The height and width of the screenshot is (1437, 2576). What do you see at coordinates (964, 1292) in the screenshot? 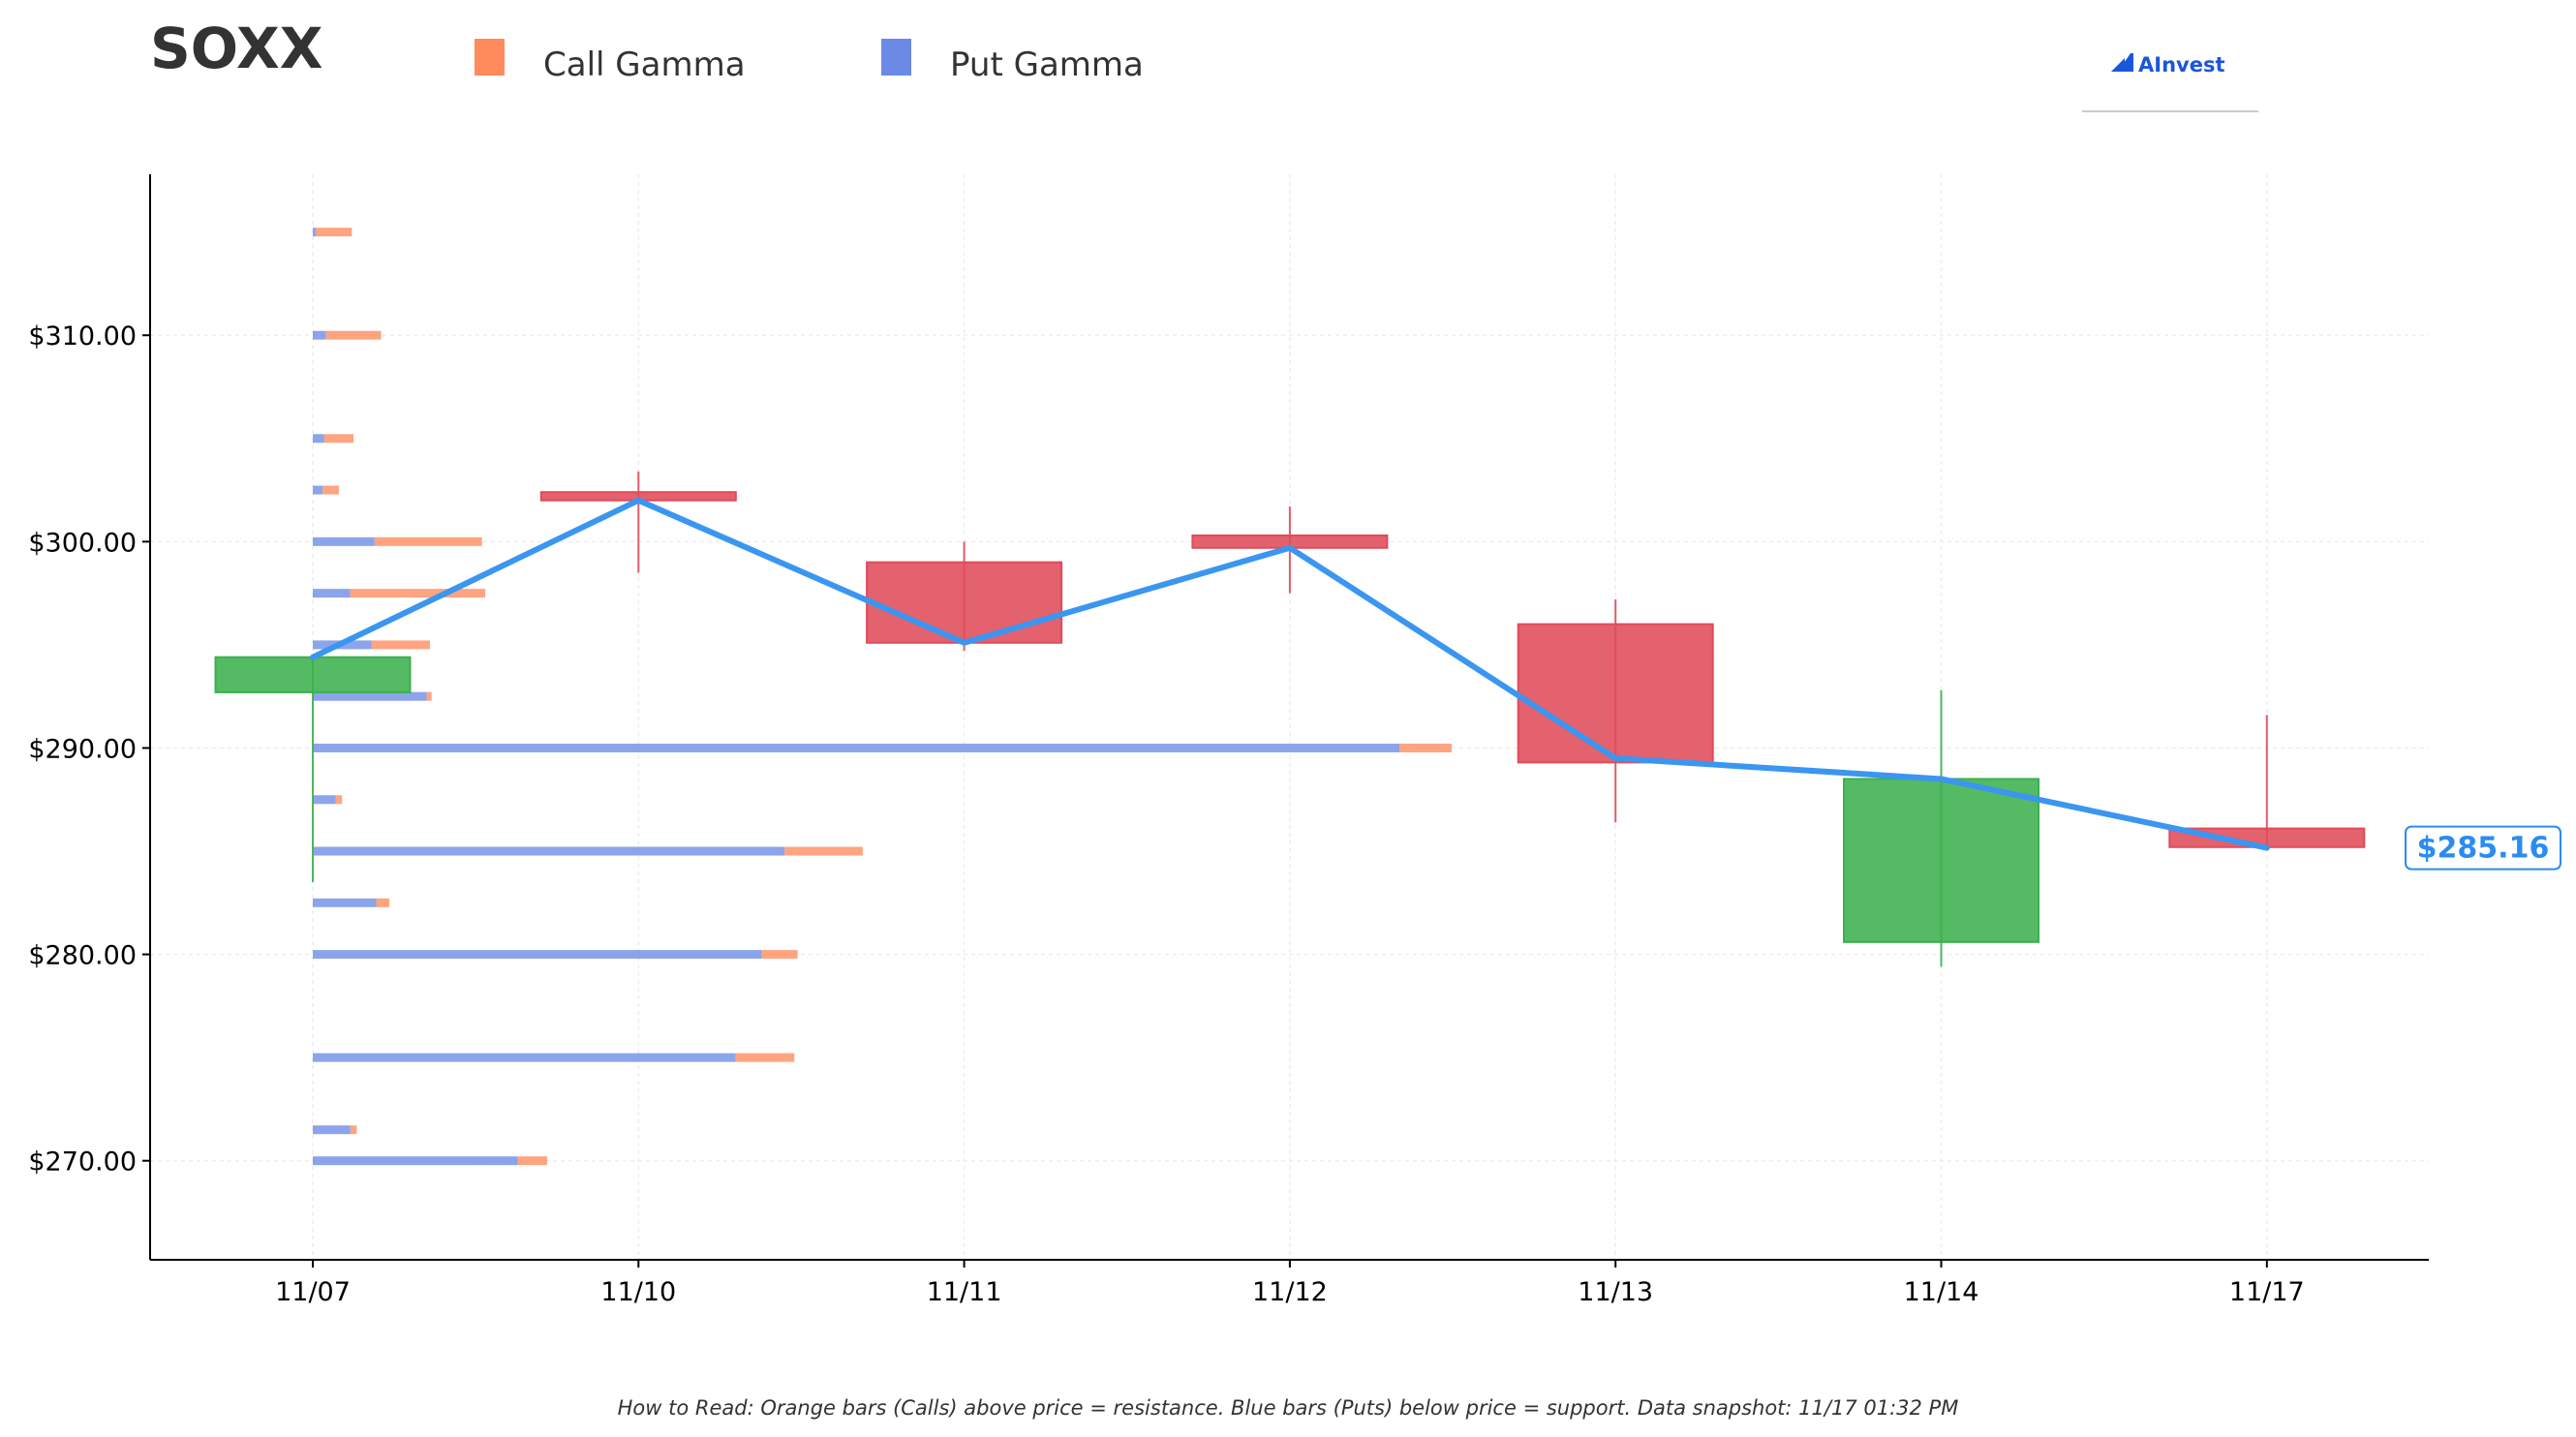
I see `x-tick-label: 11/11` at bounding box center [964, 1292].